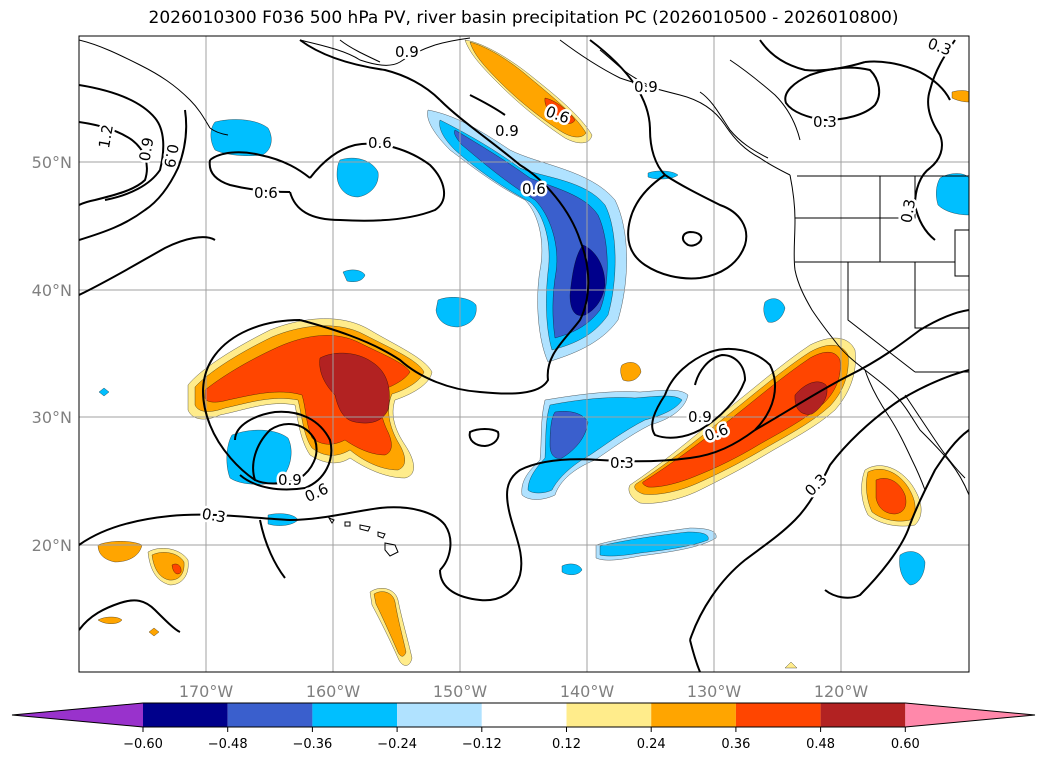 The width and height of the screenshot is (1047, 765). Describe the element at coordinates (811, 398) in the screenshot. I see `positive-anomaly-coastal-max` at that location.